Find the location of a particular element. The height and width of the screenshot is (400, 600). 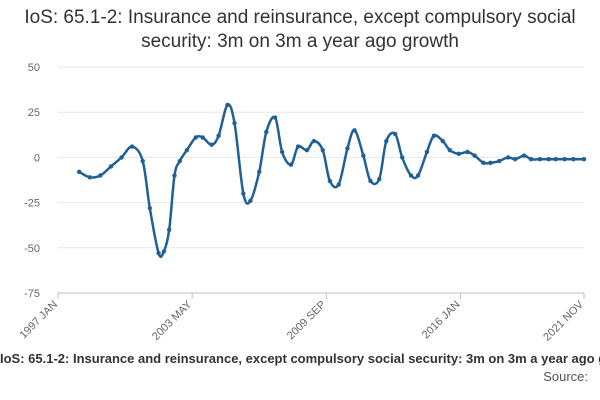

source-label: Source: is located at coordinates (565, 376).